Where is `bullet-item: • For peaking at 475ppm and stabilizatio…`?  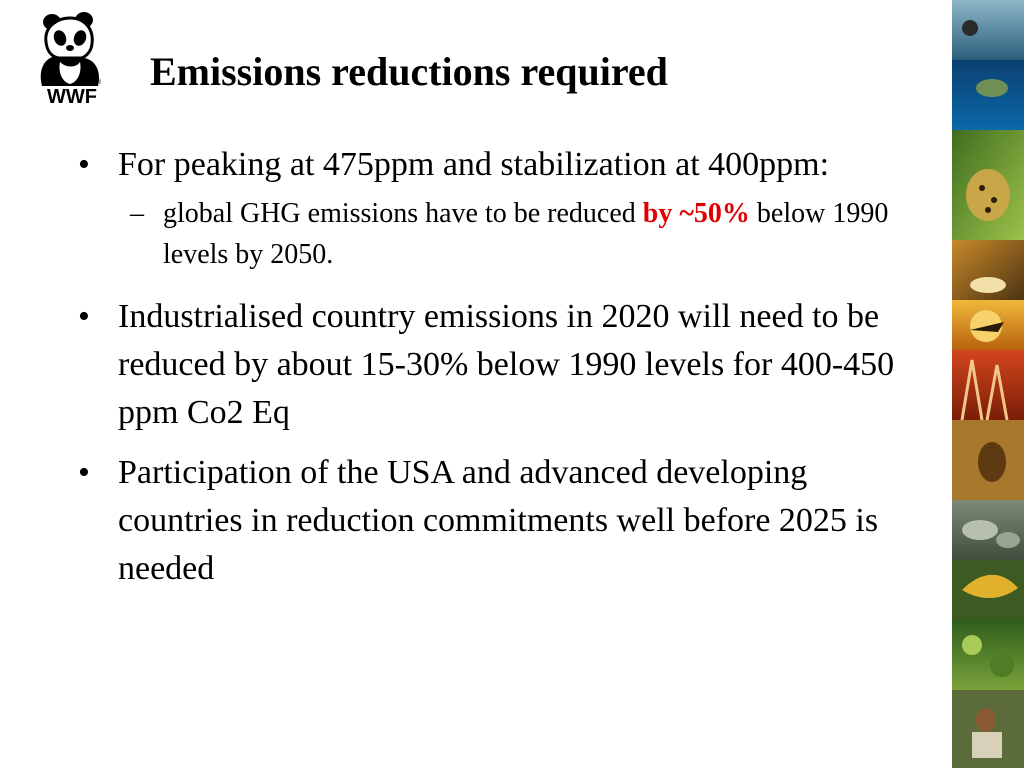 bullet-item: • For peaking at 475ppm and stabilizatio… is located at coordinates (498, 165).